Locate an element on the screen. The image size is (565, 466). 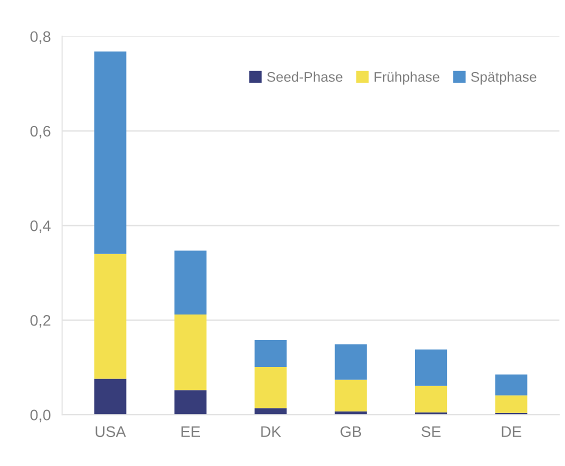
x-tick-label: SE is located at coordinates (431, 432).